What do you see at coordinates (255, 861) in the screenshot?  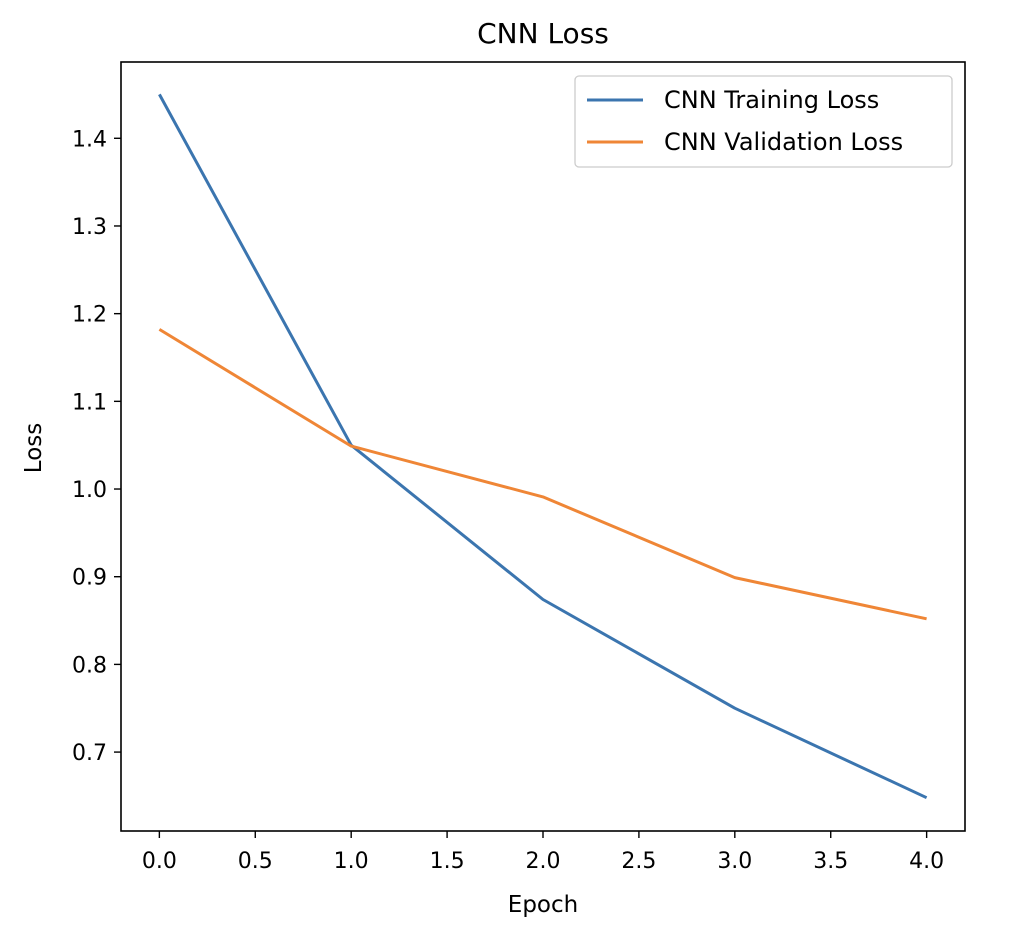 I see `x-tick-label: 0.5` at bounding box center [255, 861].